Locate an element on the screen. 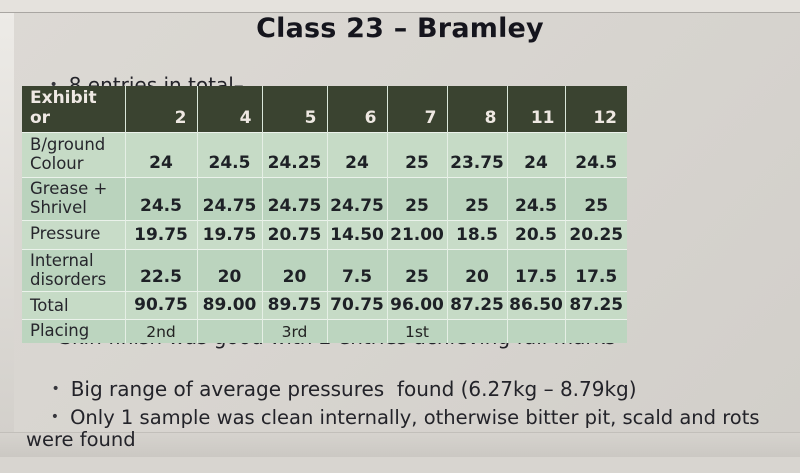  slide-bottom-border is located at coordinates (400, 432).